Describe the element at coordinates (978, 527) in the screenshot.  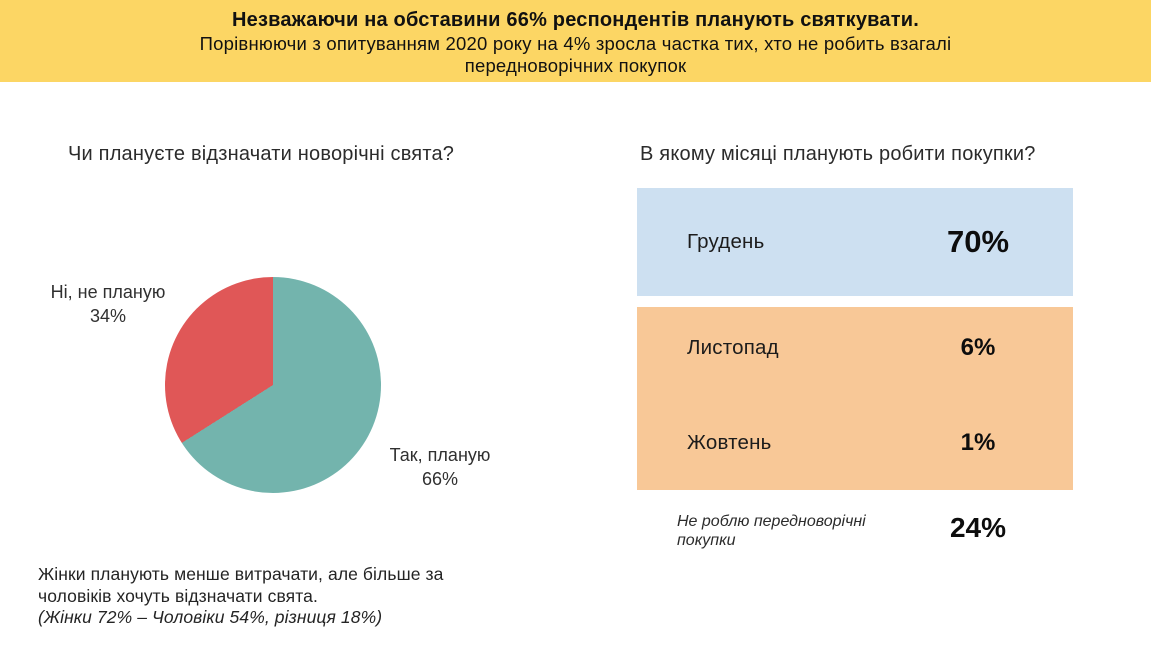
I see `no-shopping-pct: 24%` at that location.